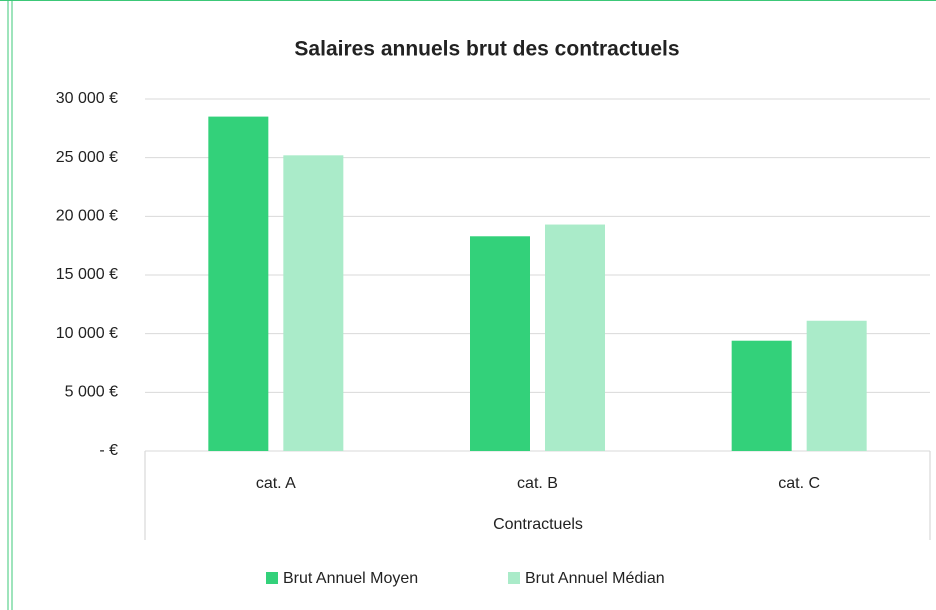  I want to click on y-tick-label: 5 000 €, so click(91, 392).